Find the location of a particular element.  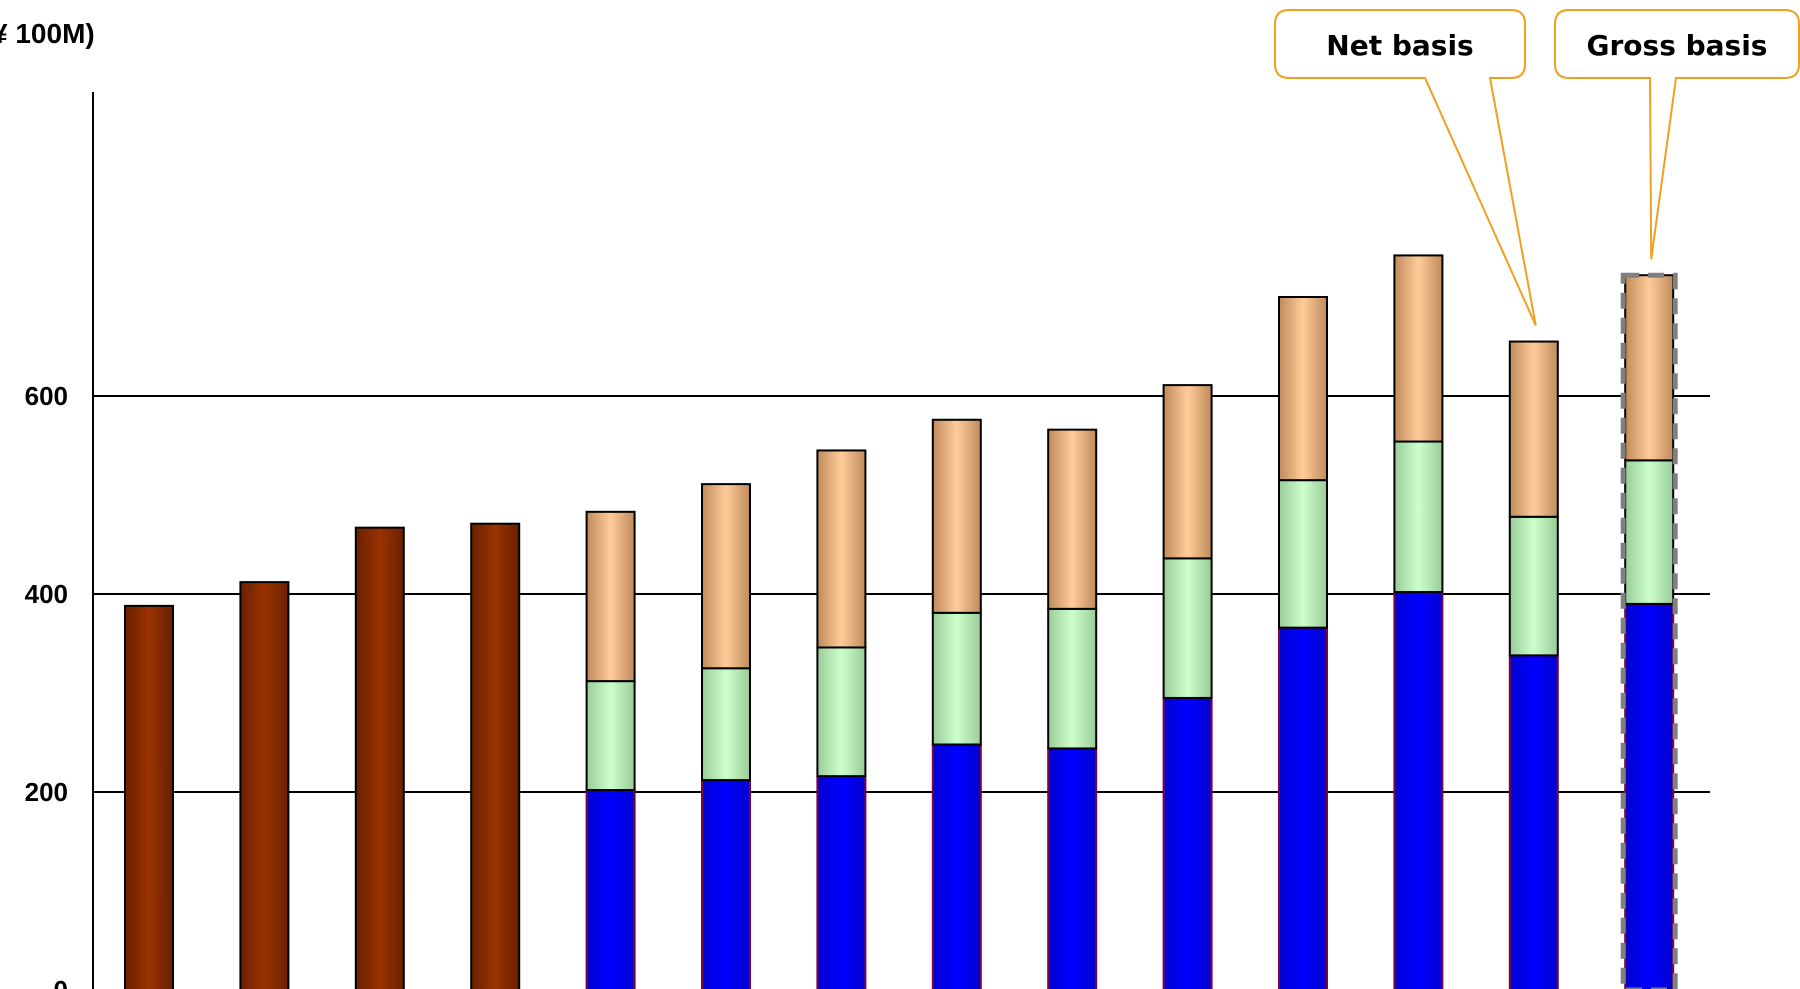

bar-12-segment-top is located at coordinates (1418, 348).